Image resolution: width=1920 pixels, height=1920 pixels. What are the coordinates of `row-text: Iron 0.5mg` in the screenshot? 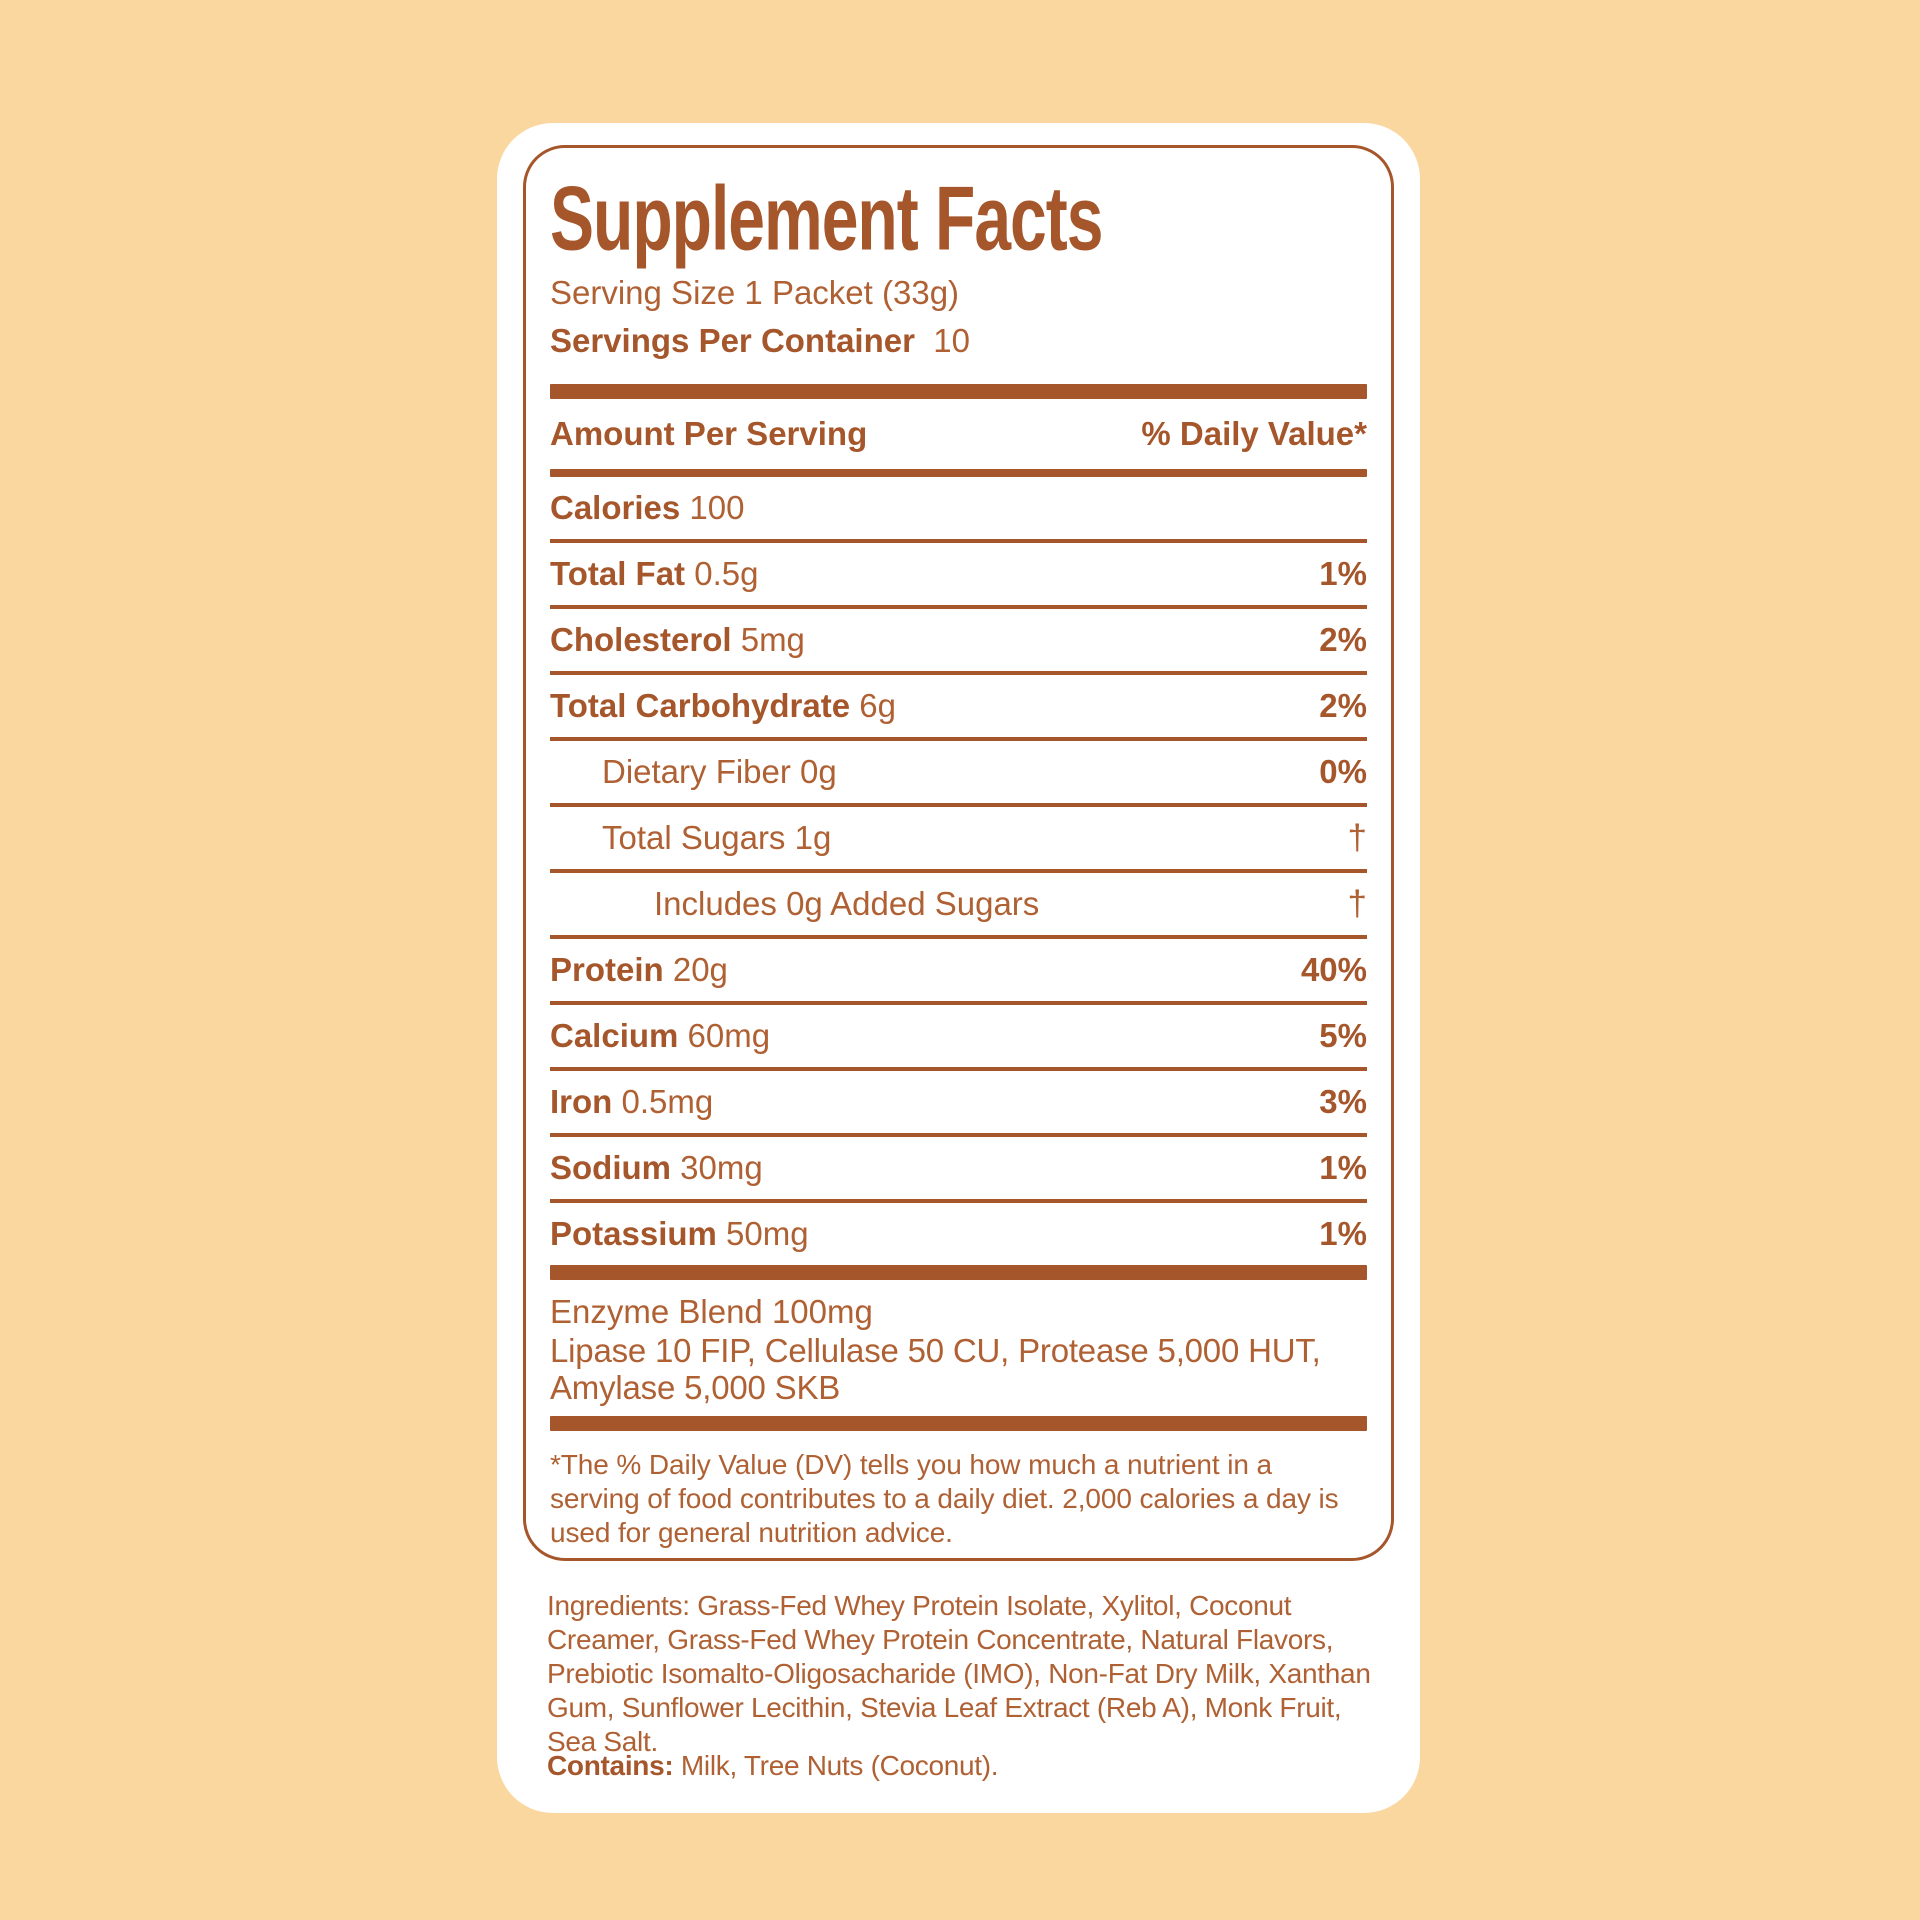 It's located at (631, 1102).